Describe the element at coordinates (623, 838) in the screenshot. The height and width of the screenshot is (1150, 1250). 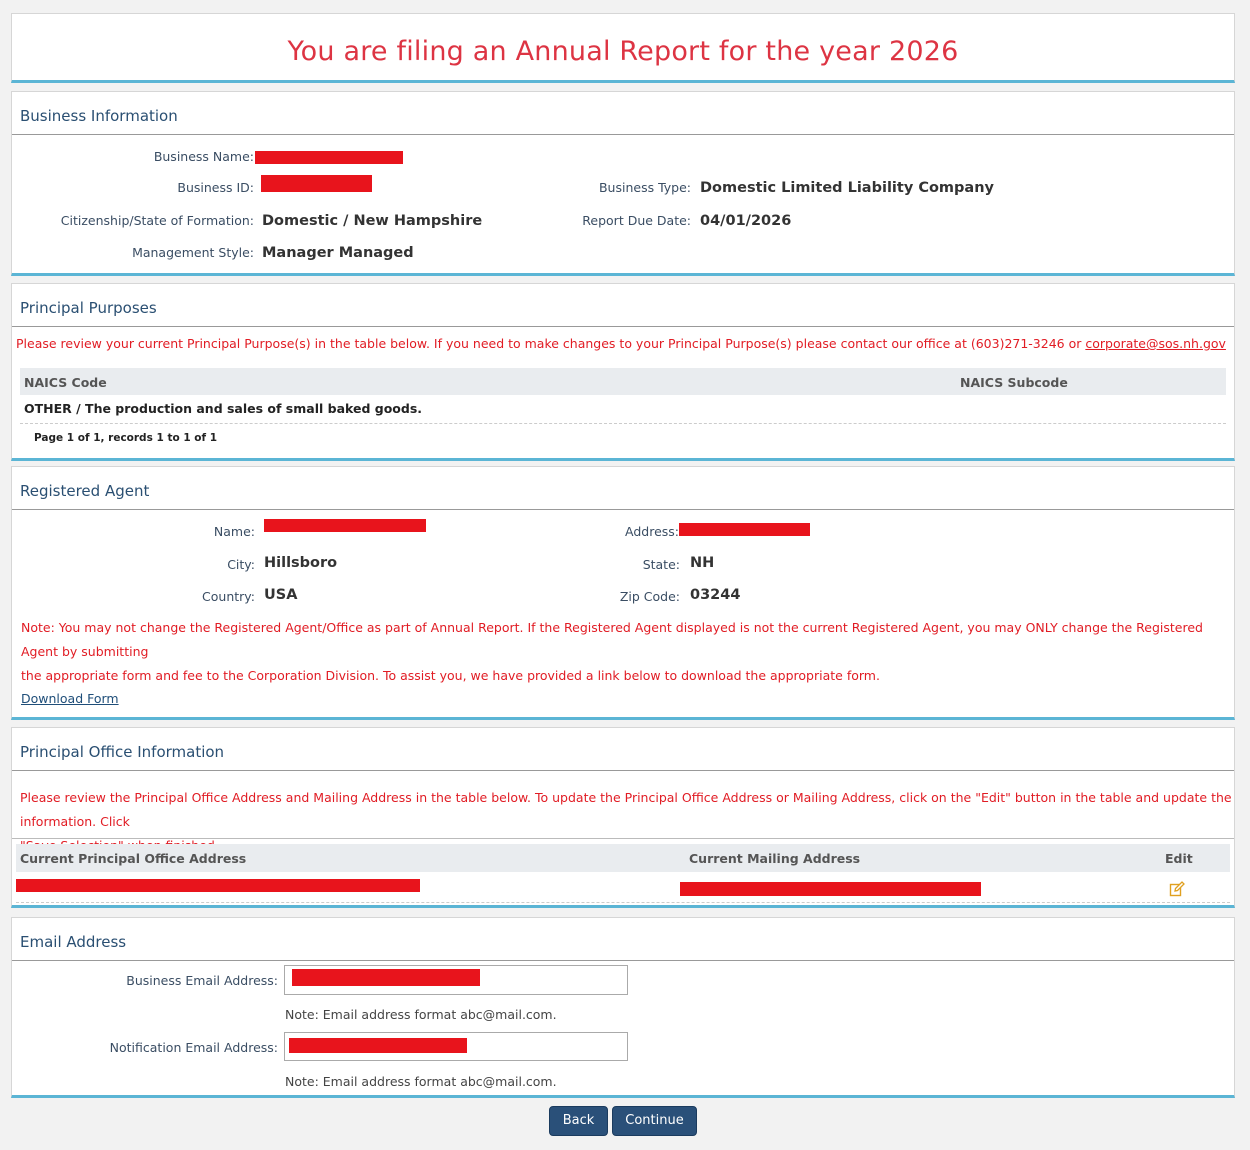
I see `office-table-divider` at that location.